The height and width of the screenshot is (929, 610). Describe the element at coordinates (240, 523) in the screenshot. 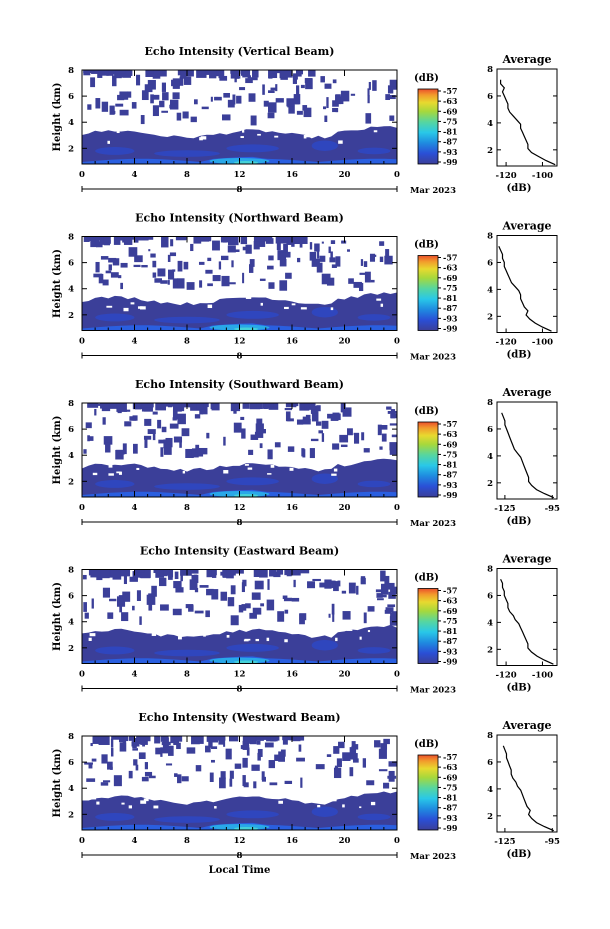

I see `day-label: 8` at that location.